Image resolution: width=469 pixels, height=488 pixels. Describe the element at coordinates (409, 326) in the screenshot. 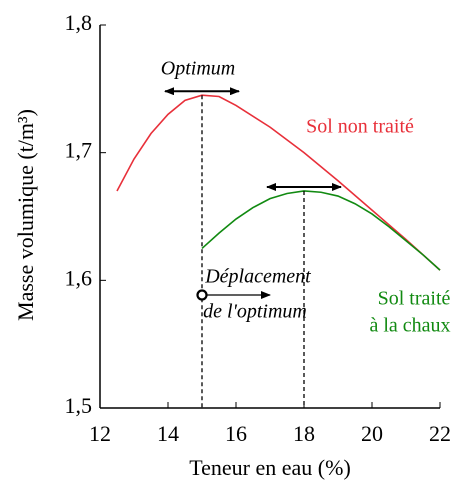

I see `annotation: à la chaux` at that location.